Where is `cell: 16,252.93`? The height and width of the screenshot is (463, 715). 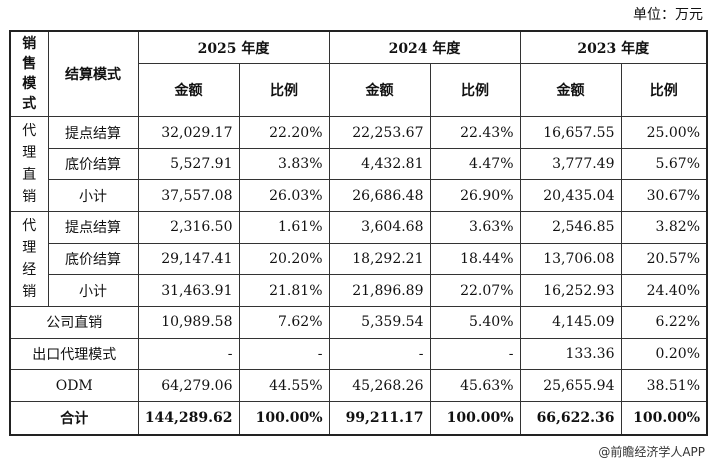 cell: 16,252.93 is located at coordinates (570, 290).